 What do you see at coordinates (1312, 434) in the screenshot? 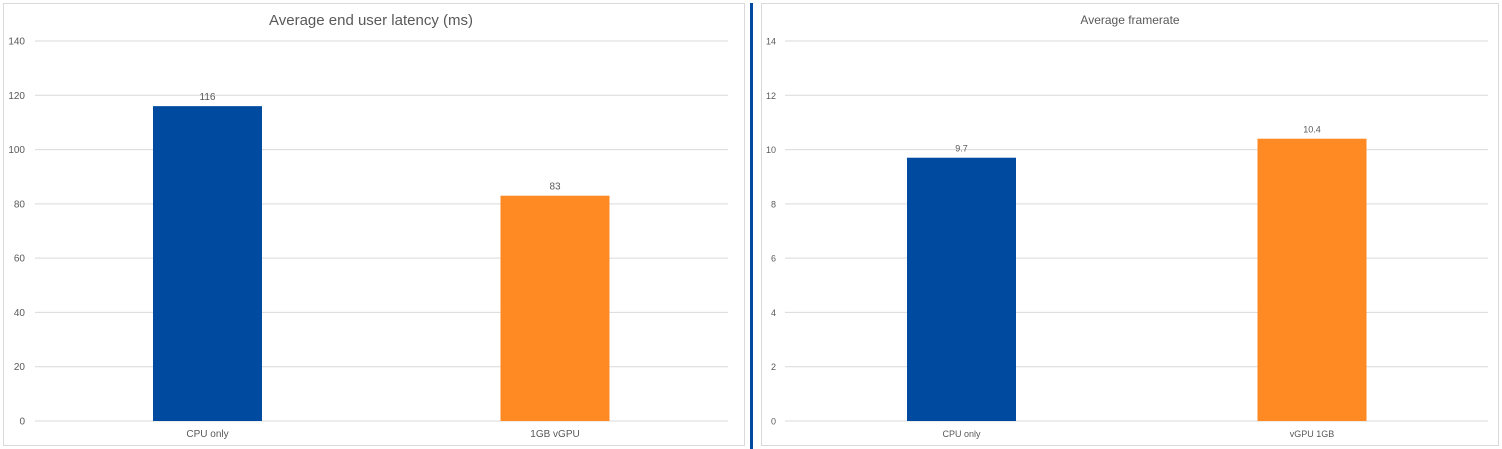
I see `x-category-label: vGPU 1GB` at bounding box center [1312, 434].